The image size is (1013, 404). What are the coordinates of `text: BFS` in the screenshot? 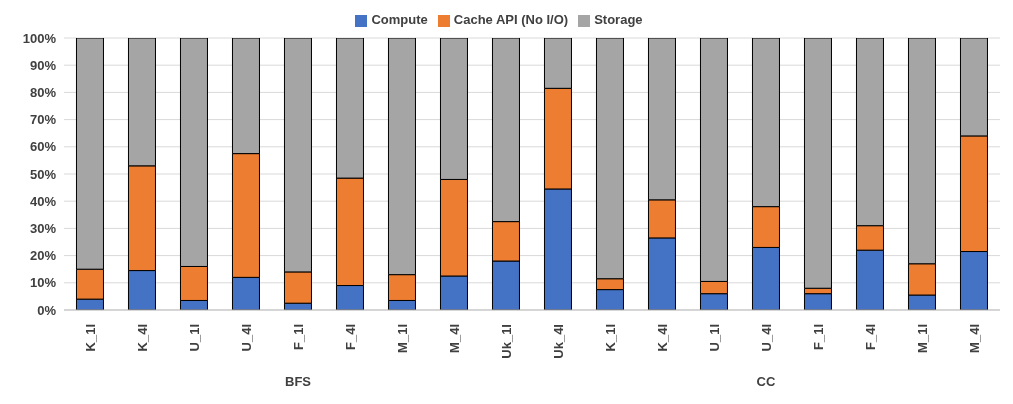 It's located at (298, 381).